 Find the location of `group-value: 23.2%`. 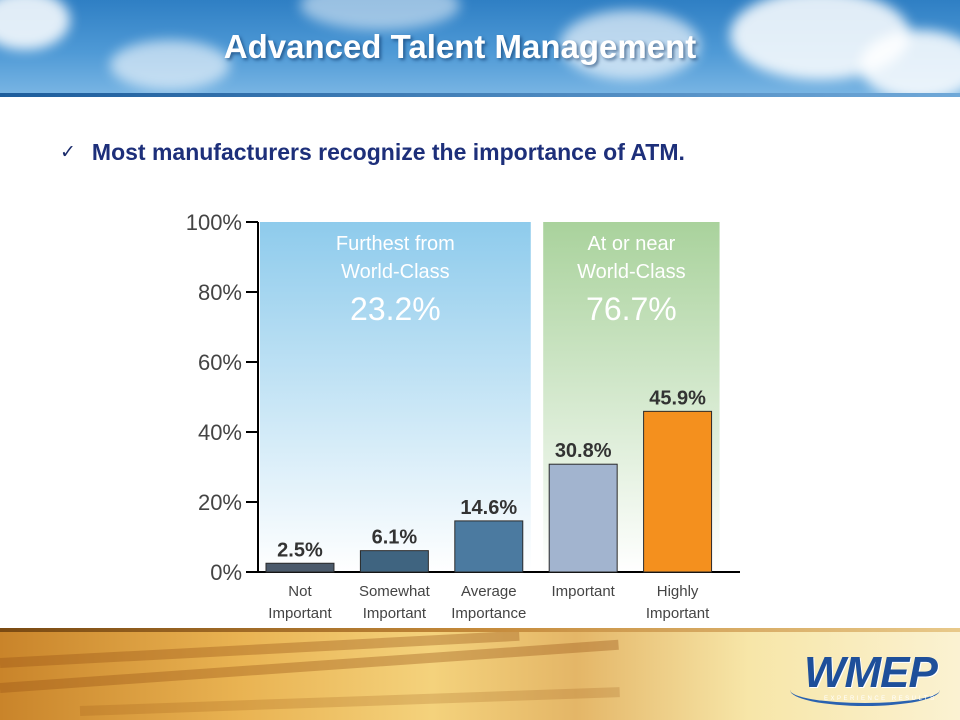

group-value: 23.2% is located at coordinates (395, 309).